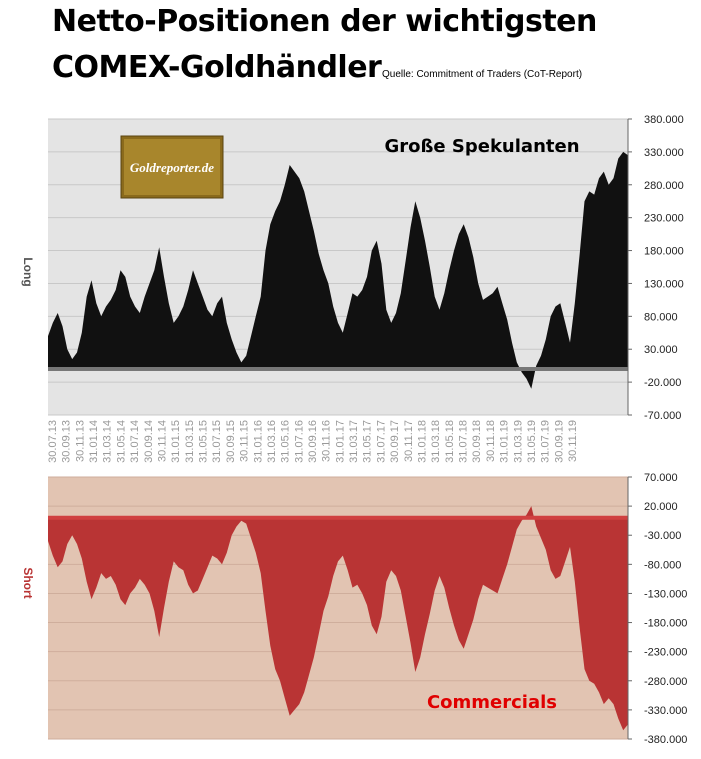 The height and width of the screenshot is (759, 701). Describe the element at coordinates (665, 682) in the screenshot. I see `y-tick-label: -280.000` at that location.